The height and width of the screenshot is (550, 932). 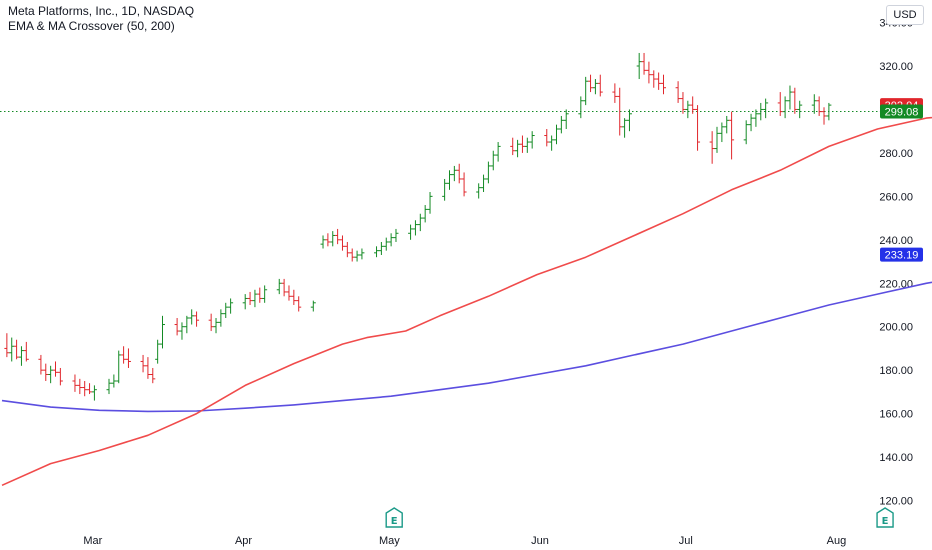 What do you see at coordinates (896, 241) in the screenshot?
I see `price-tick-label: 240.00` at bounding box center [896, 241].